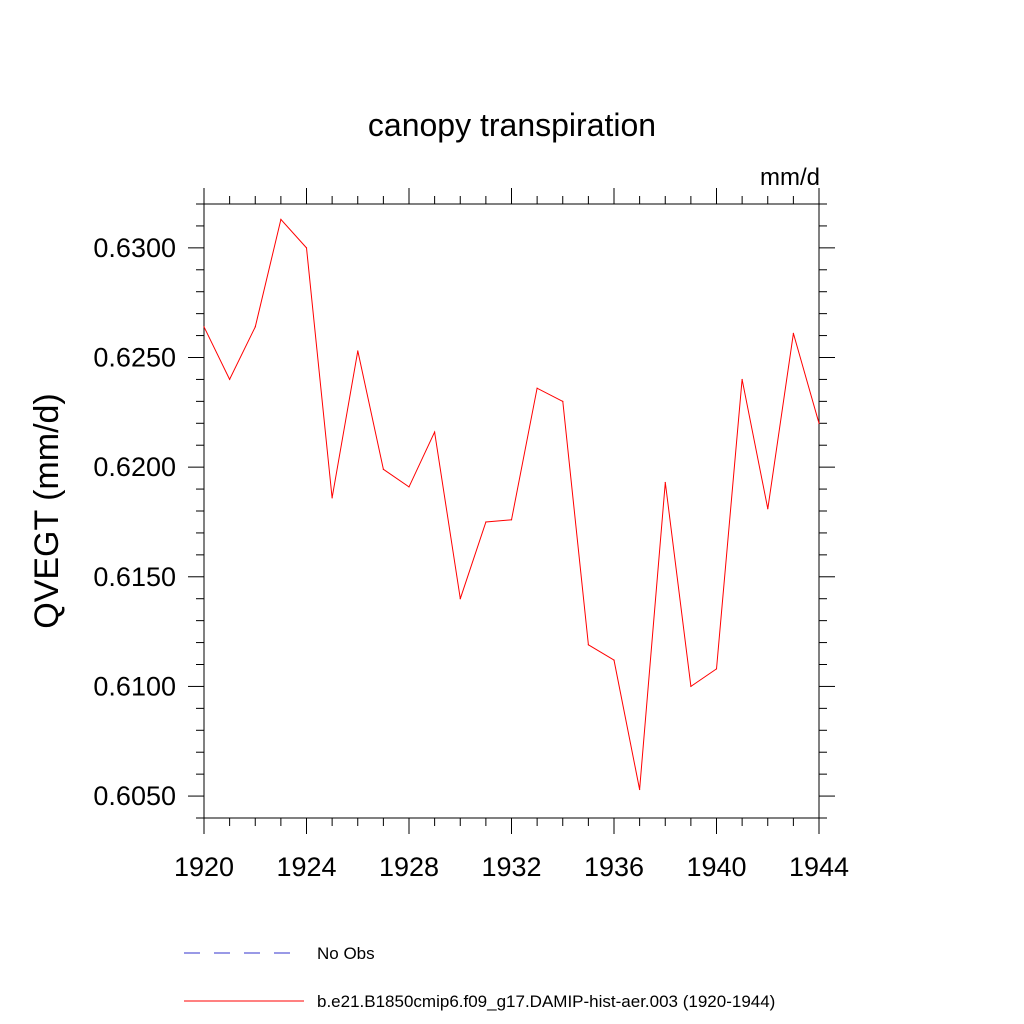 Image resolution: width=1024 pixels, height=1024 pixels. Describe the element at coordinates (511, 867) in the screenshot. I see `x-tick-label: 1932` at that location.